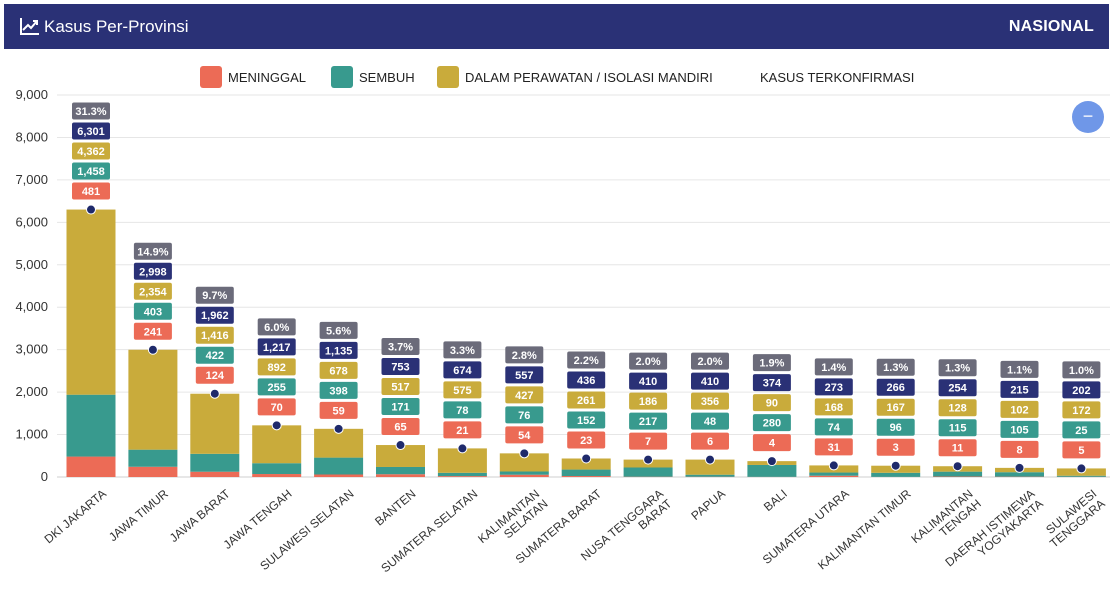 This screenshot has width=1114, height=599. I want to click on x-tick-label: JAWA BARAT, so click(200, 515).